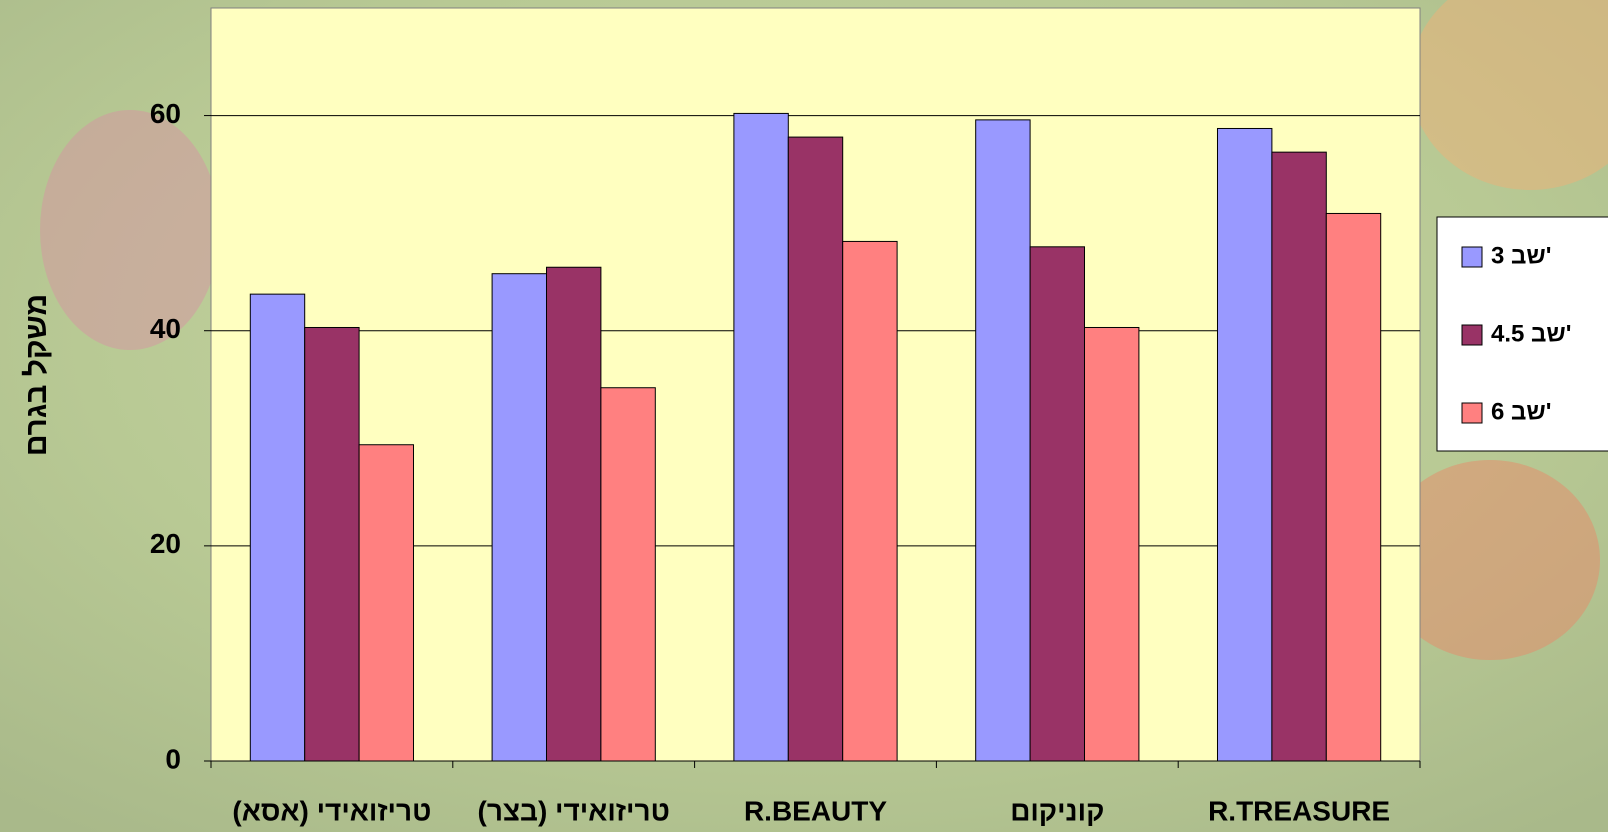  Describe the element at coordinates (1521, 255) in the screenshot. I see `legend-label: 'שב 3` at that location.